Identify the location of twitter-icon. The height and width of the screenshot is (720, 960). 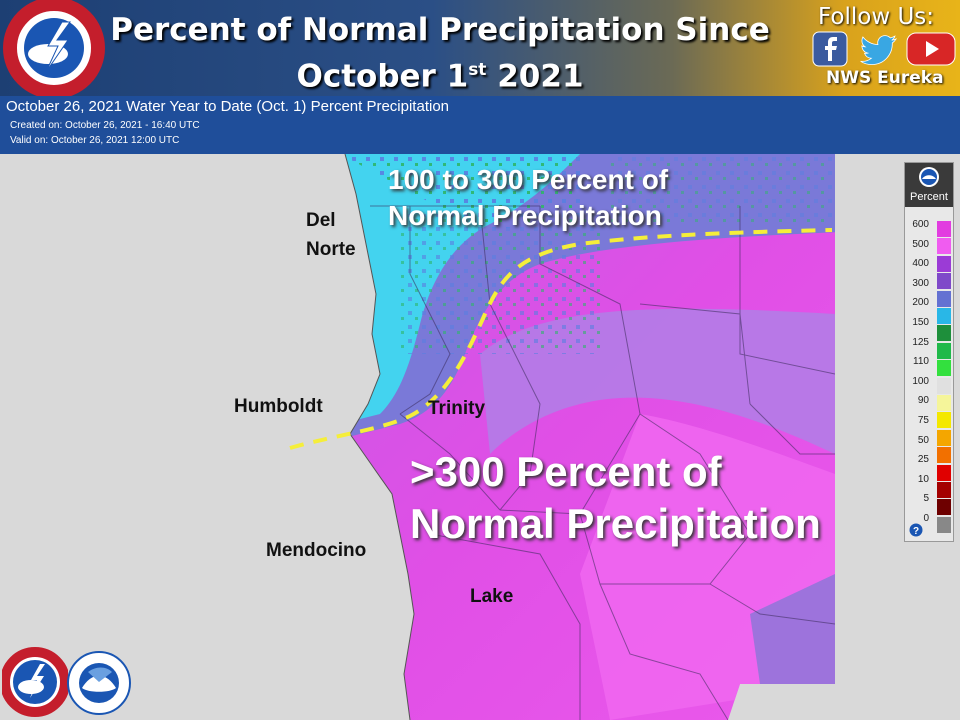
(879, 49).